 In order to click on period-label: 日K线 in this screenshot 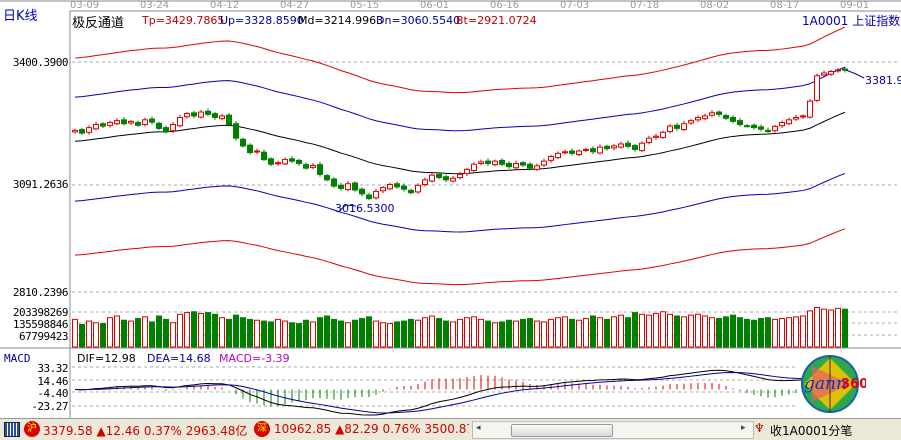, I will do `click(20, 16)`.